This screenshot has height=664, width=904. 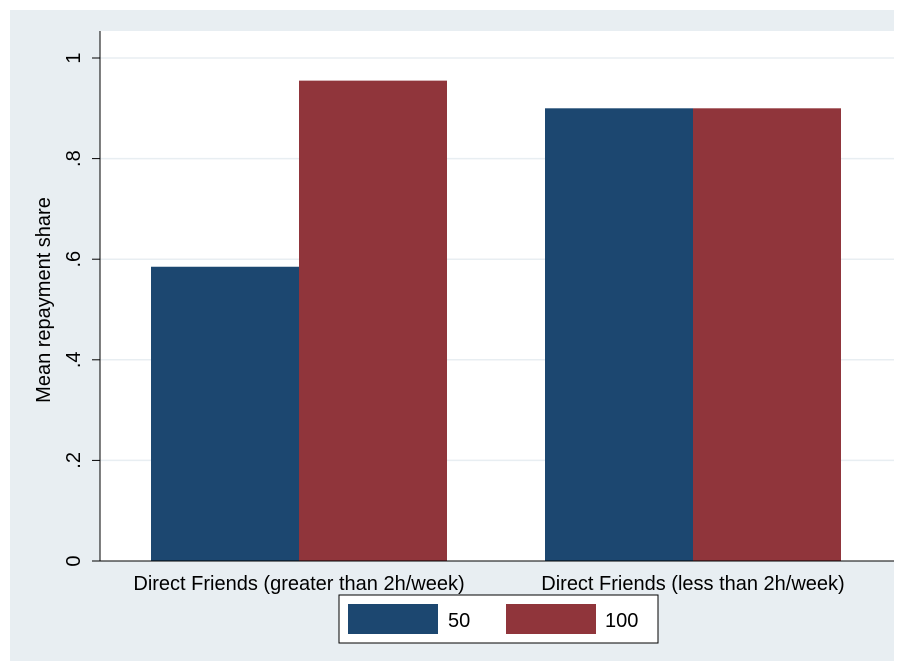 I want to click on y-ticks: 0 .2 .4 .6 .8 1, so click(x=81, y=309).